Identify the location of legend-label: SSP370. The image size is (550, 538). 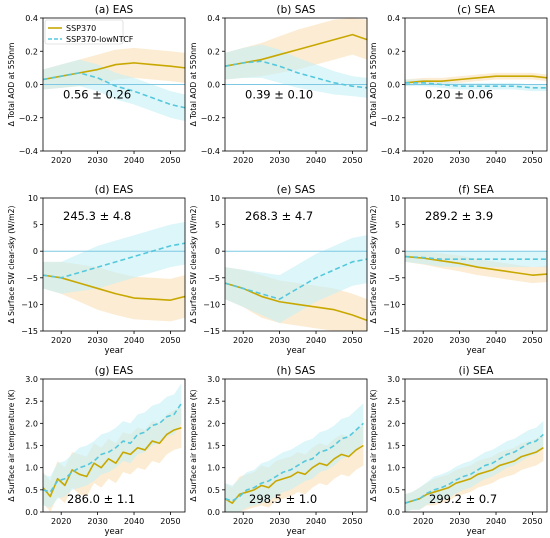
(81, 28).